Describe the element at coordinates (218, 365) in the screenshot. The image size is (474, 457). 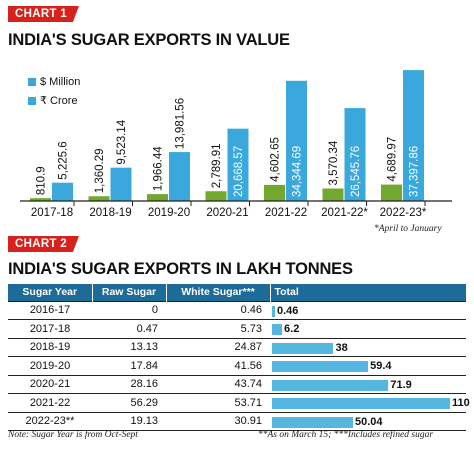
I see `cell-white: 41.56` at that location.